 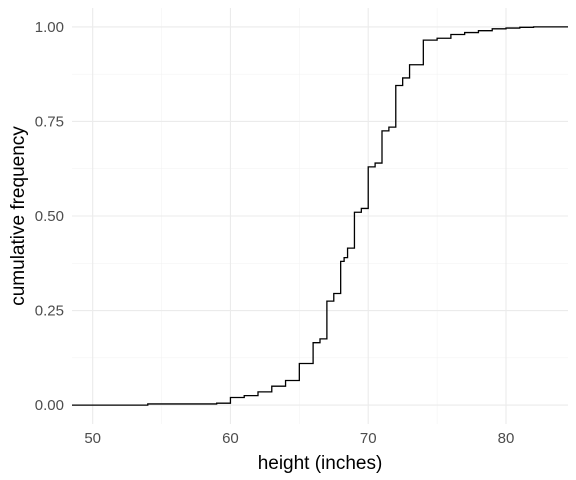 What do you see at coordinates (49, 405) in the screenshot?
I see `y-tick-label: 0.00` at bounding box center [49, 405].